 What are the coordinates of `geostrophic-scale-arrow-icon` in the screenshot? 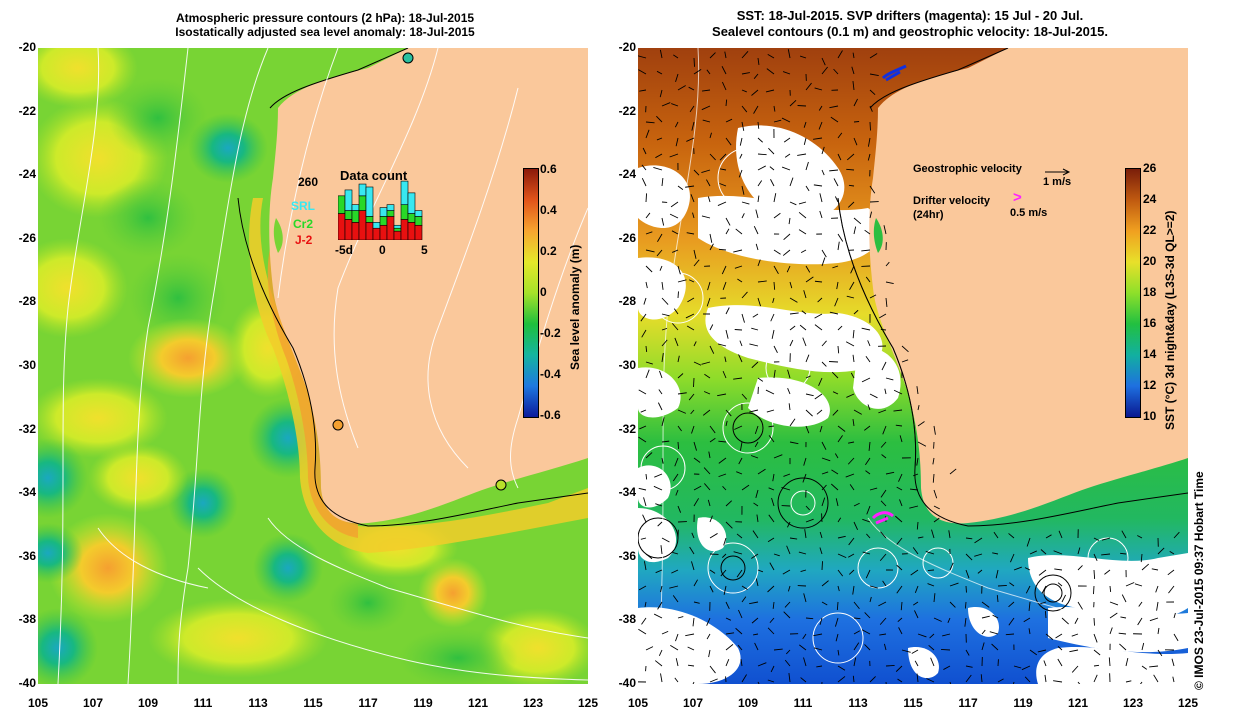 It's located at (1058, 172).